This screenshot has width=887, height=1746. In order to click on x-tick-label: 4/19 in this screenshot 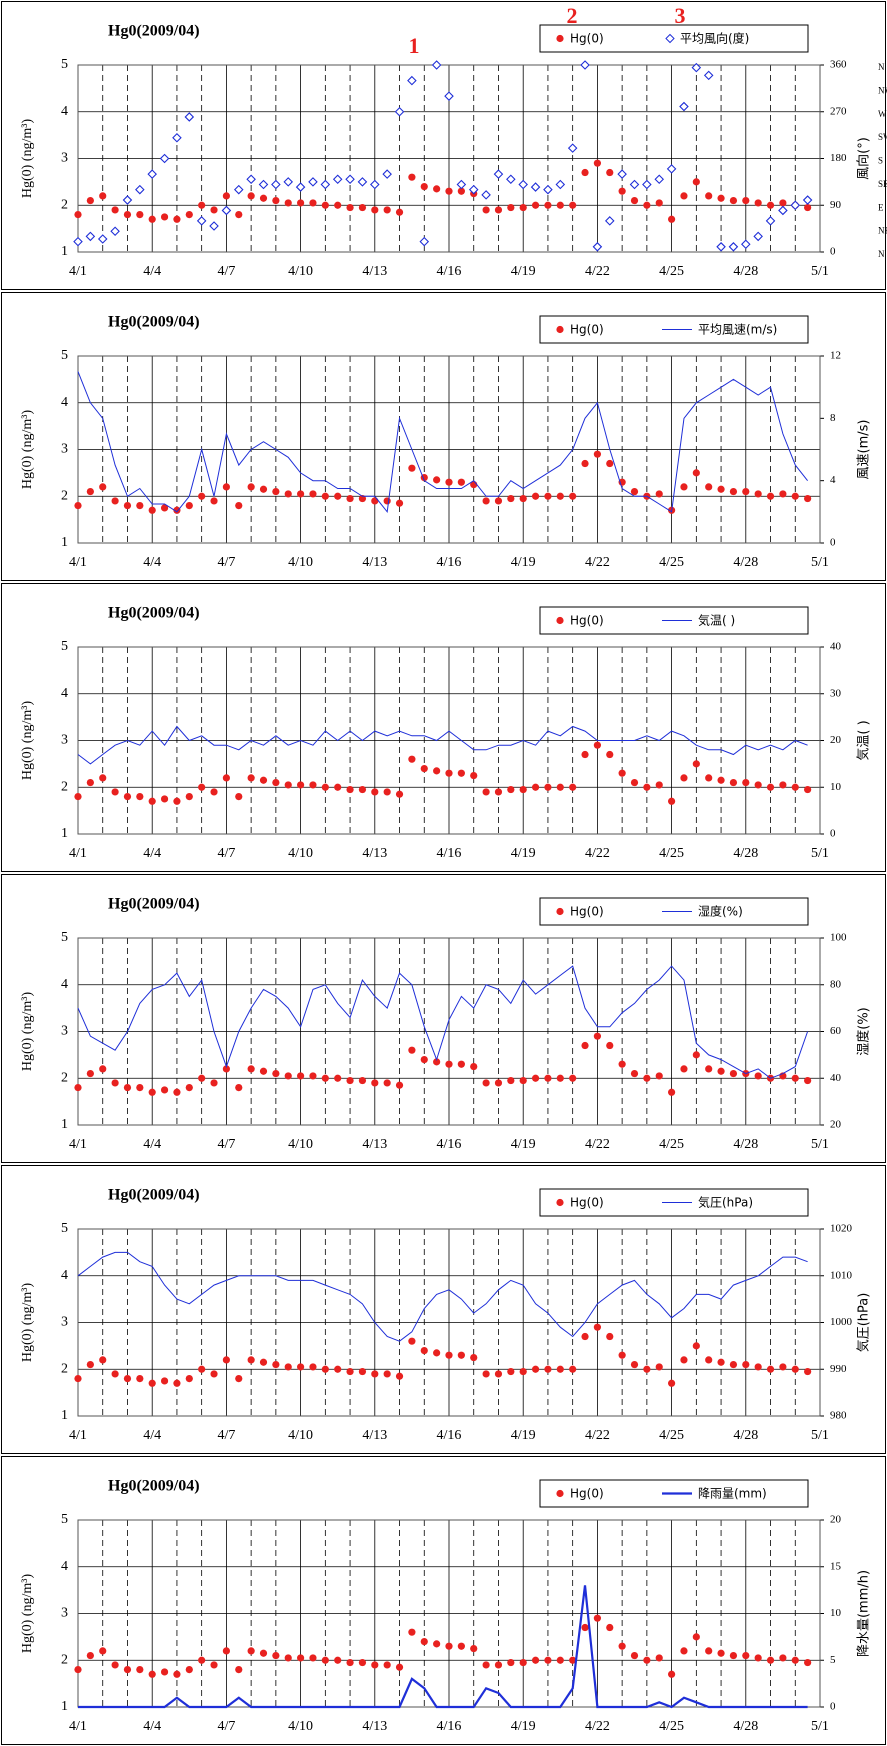, I will do `click(523, 853)`.